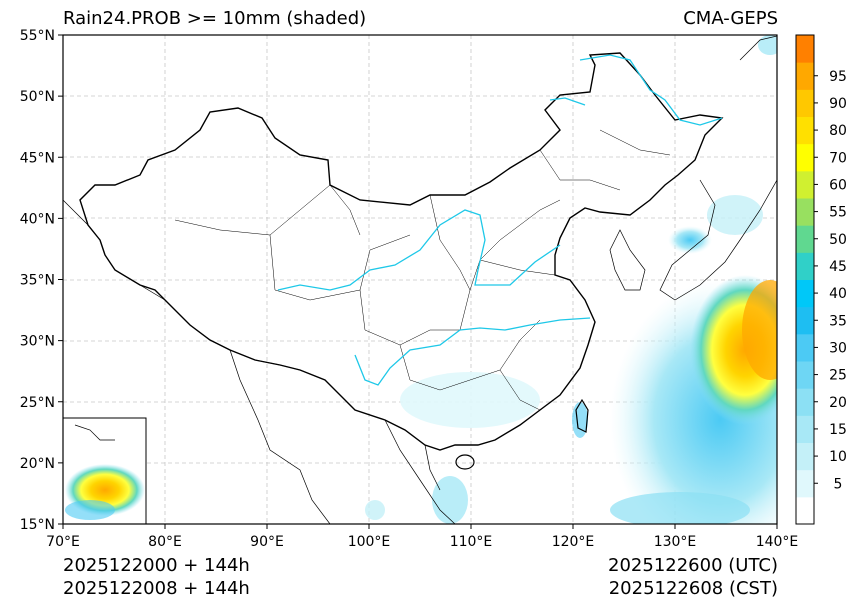 The width and height of the screenshot is (860, 610). I want to click on lat-tick-label: 25°N, so click(37, 403).